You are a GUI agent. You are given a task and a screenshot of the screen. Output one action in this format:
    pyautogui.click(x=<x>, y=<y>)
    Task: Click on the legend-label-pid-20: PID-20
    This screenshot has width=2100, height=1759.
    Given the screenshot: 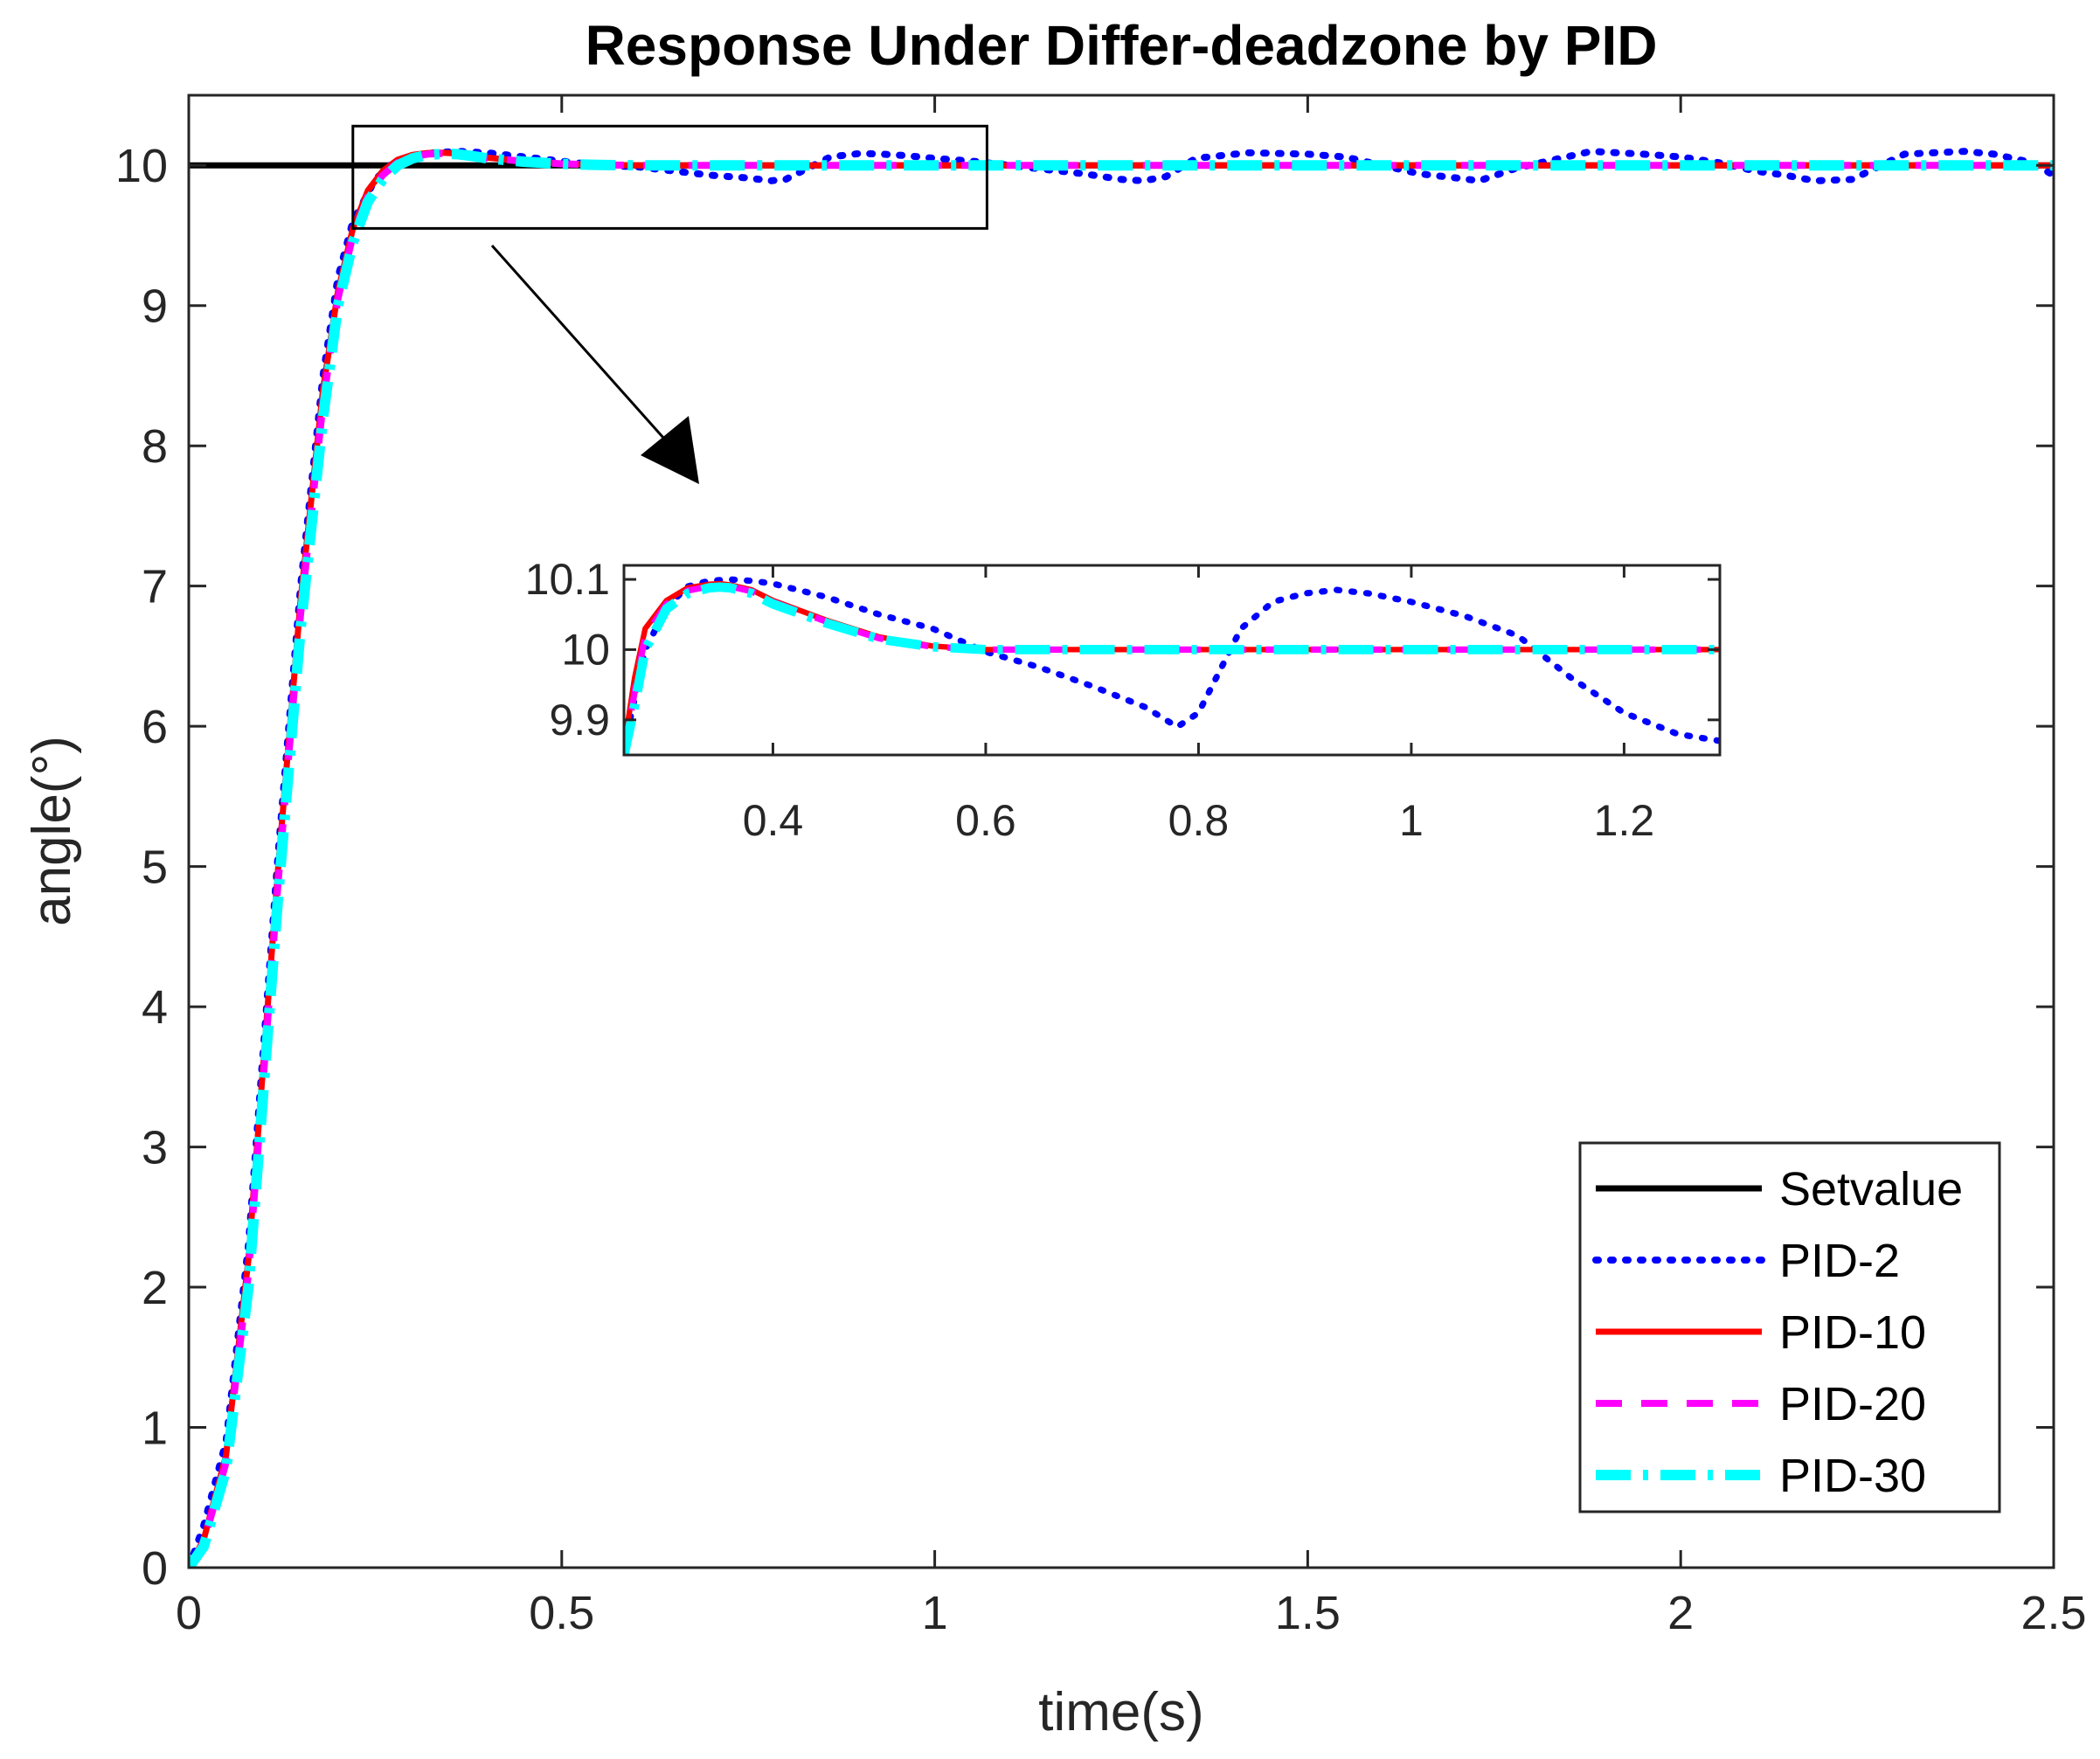 What is the action you would take?
    pyautogui.click(x=1853, y=1404)
    